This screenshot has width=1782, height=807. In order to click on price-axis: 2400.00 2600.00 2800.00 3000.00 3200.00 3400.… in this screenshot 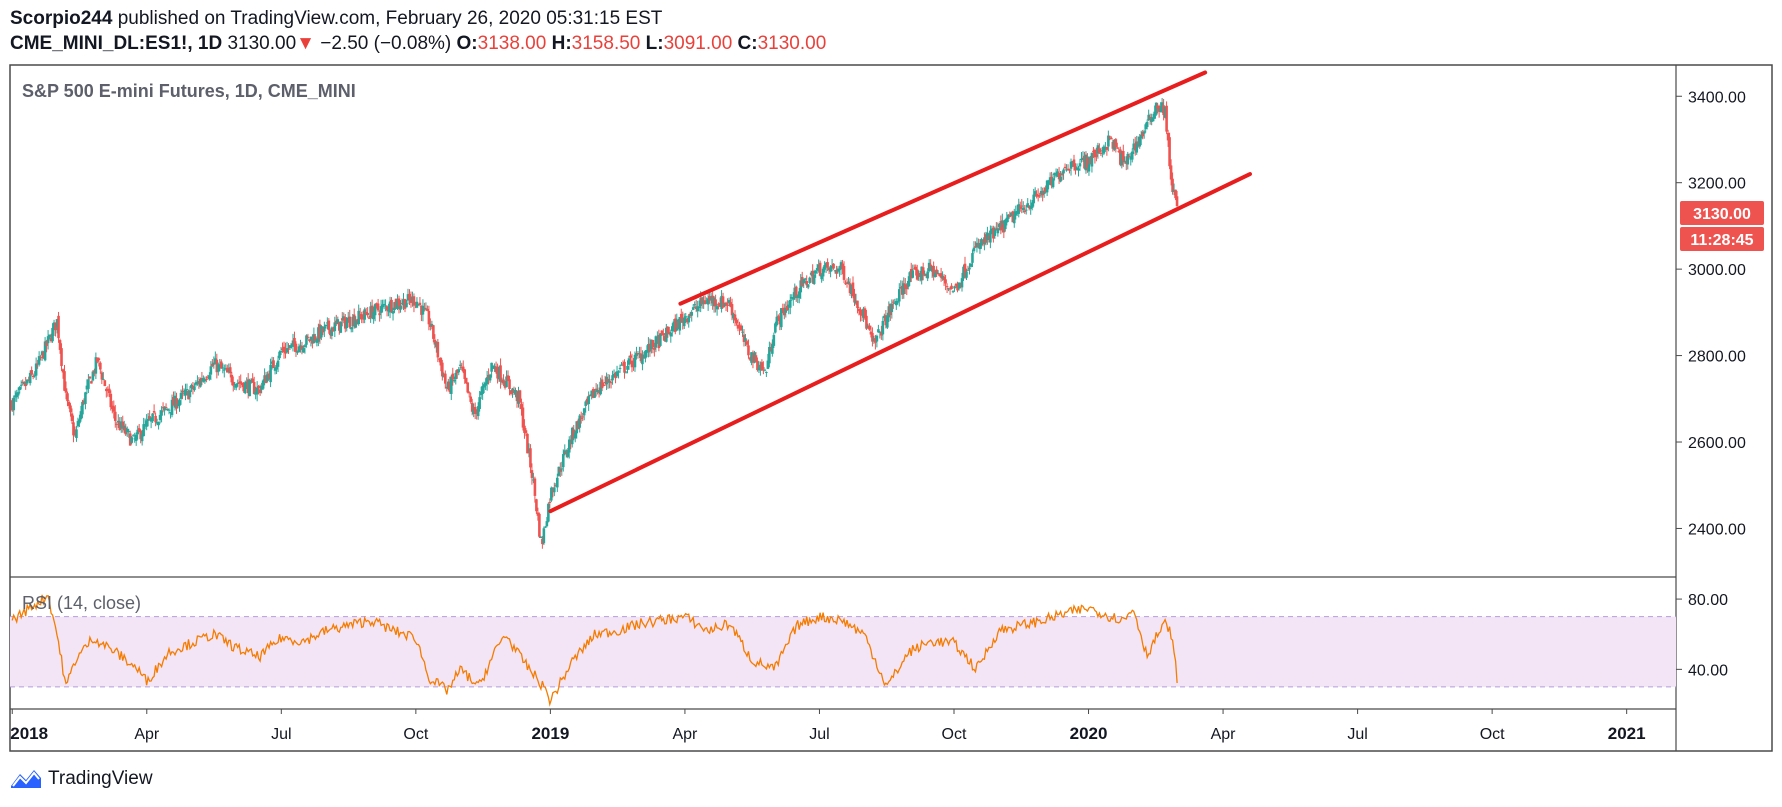, I will do `click(1711, 313)`.